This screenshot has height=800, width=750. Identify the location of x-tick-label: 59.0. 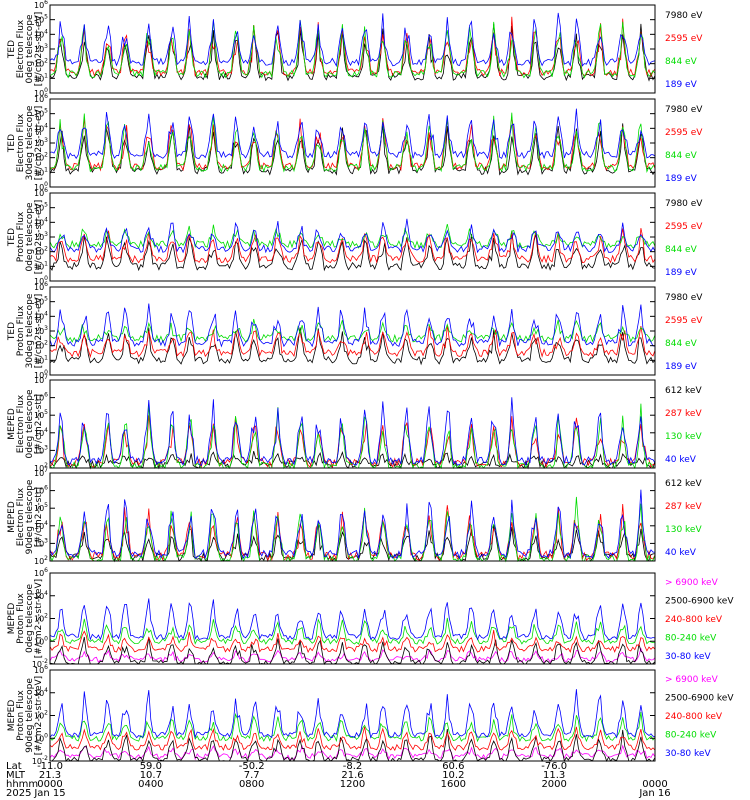
(151, 766).